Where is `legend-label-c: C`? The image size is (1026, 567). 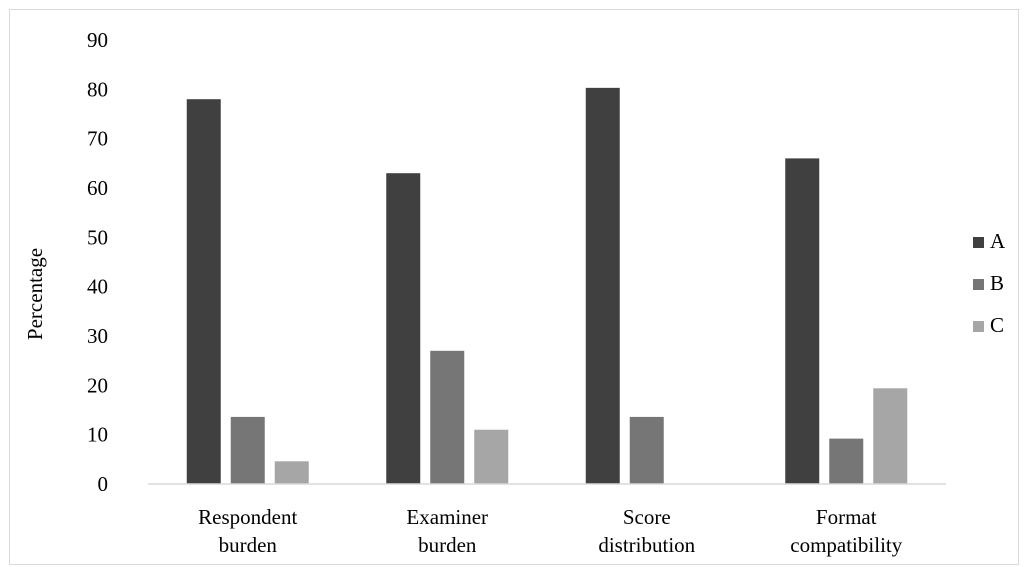 legend-label-c: C is located at coordinates (997, 325).